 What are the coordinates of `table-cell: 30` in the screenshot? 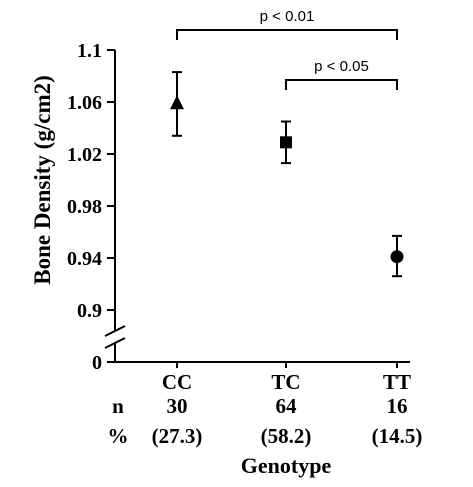 It's located at (177, 406).